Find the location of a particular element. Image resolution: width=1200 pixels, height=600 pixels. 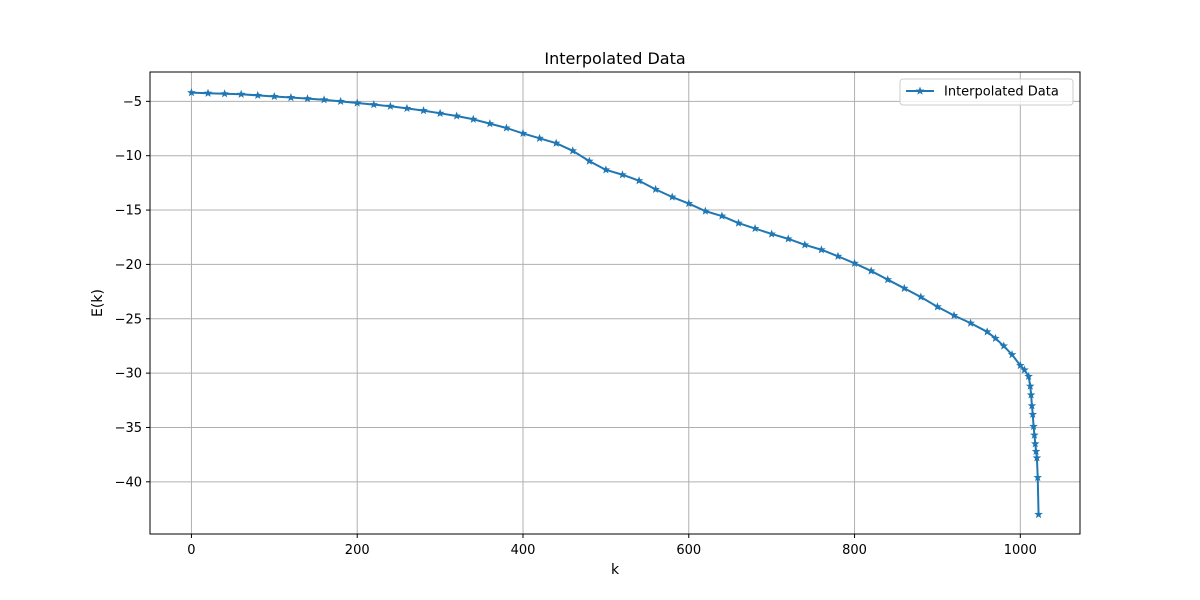

chart-title: Interpolated Data is located at coordinates (614, 58).